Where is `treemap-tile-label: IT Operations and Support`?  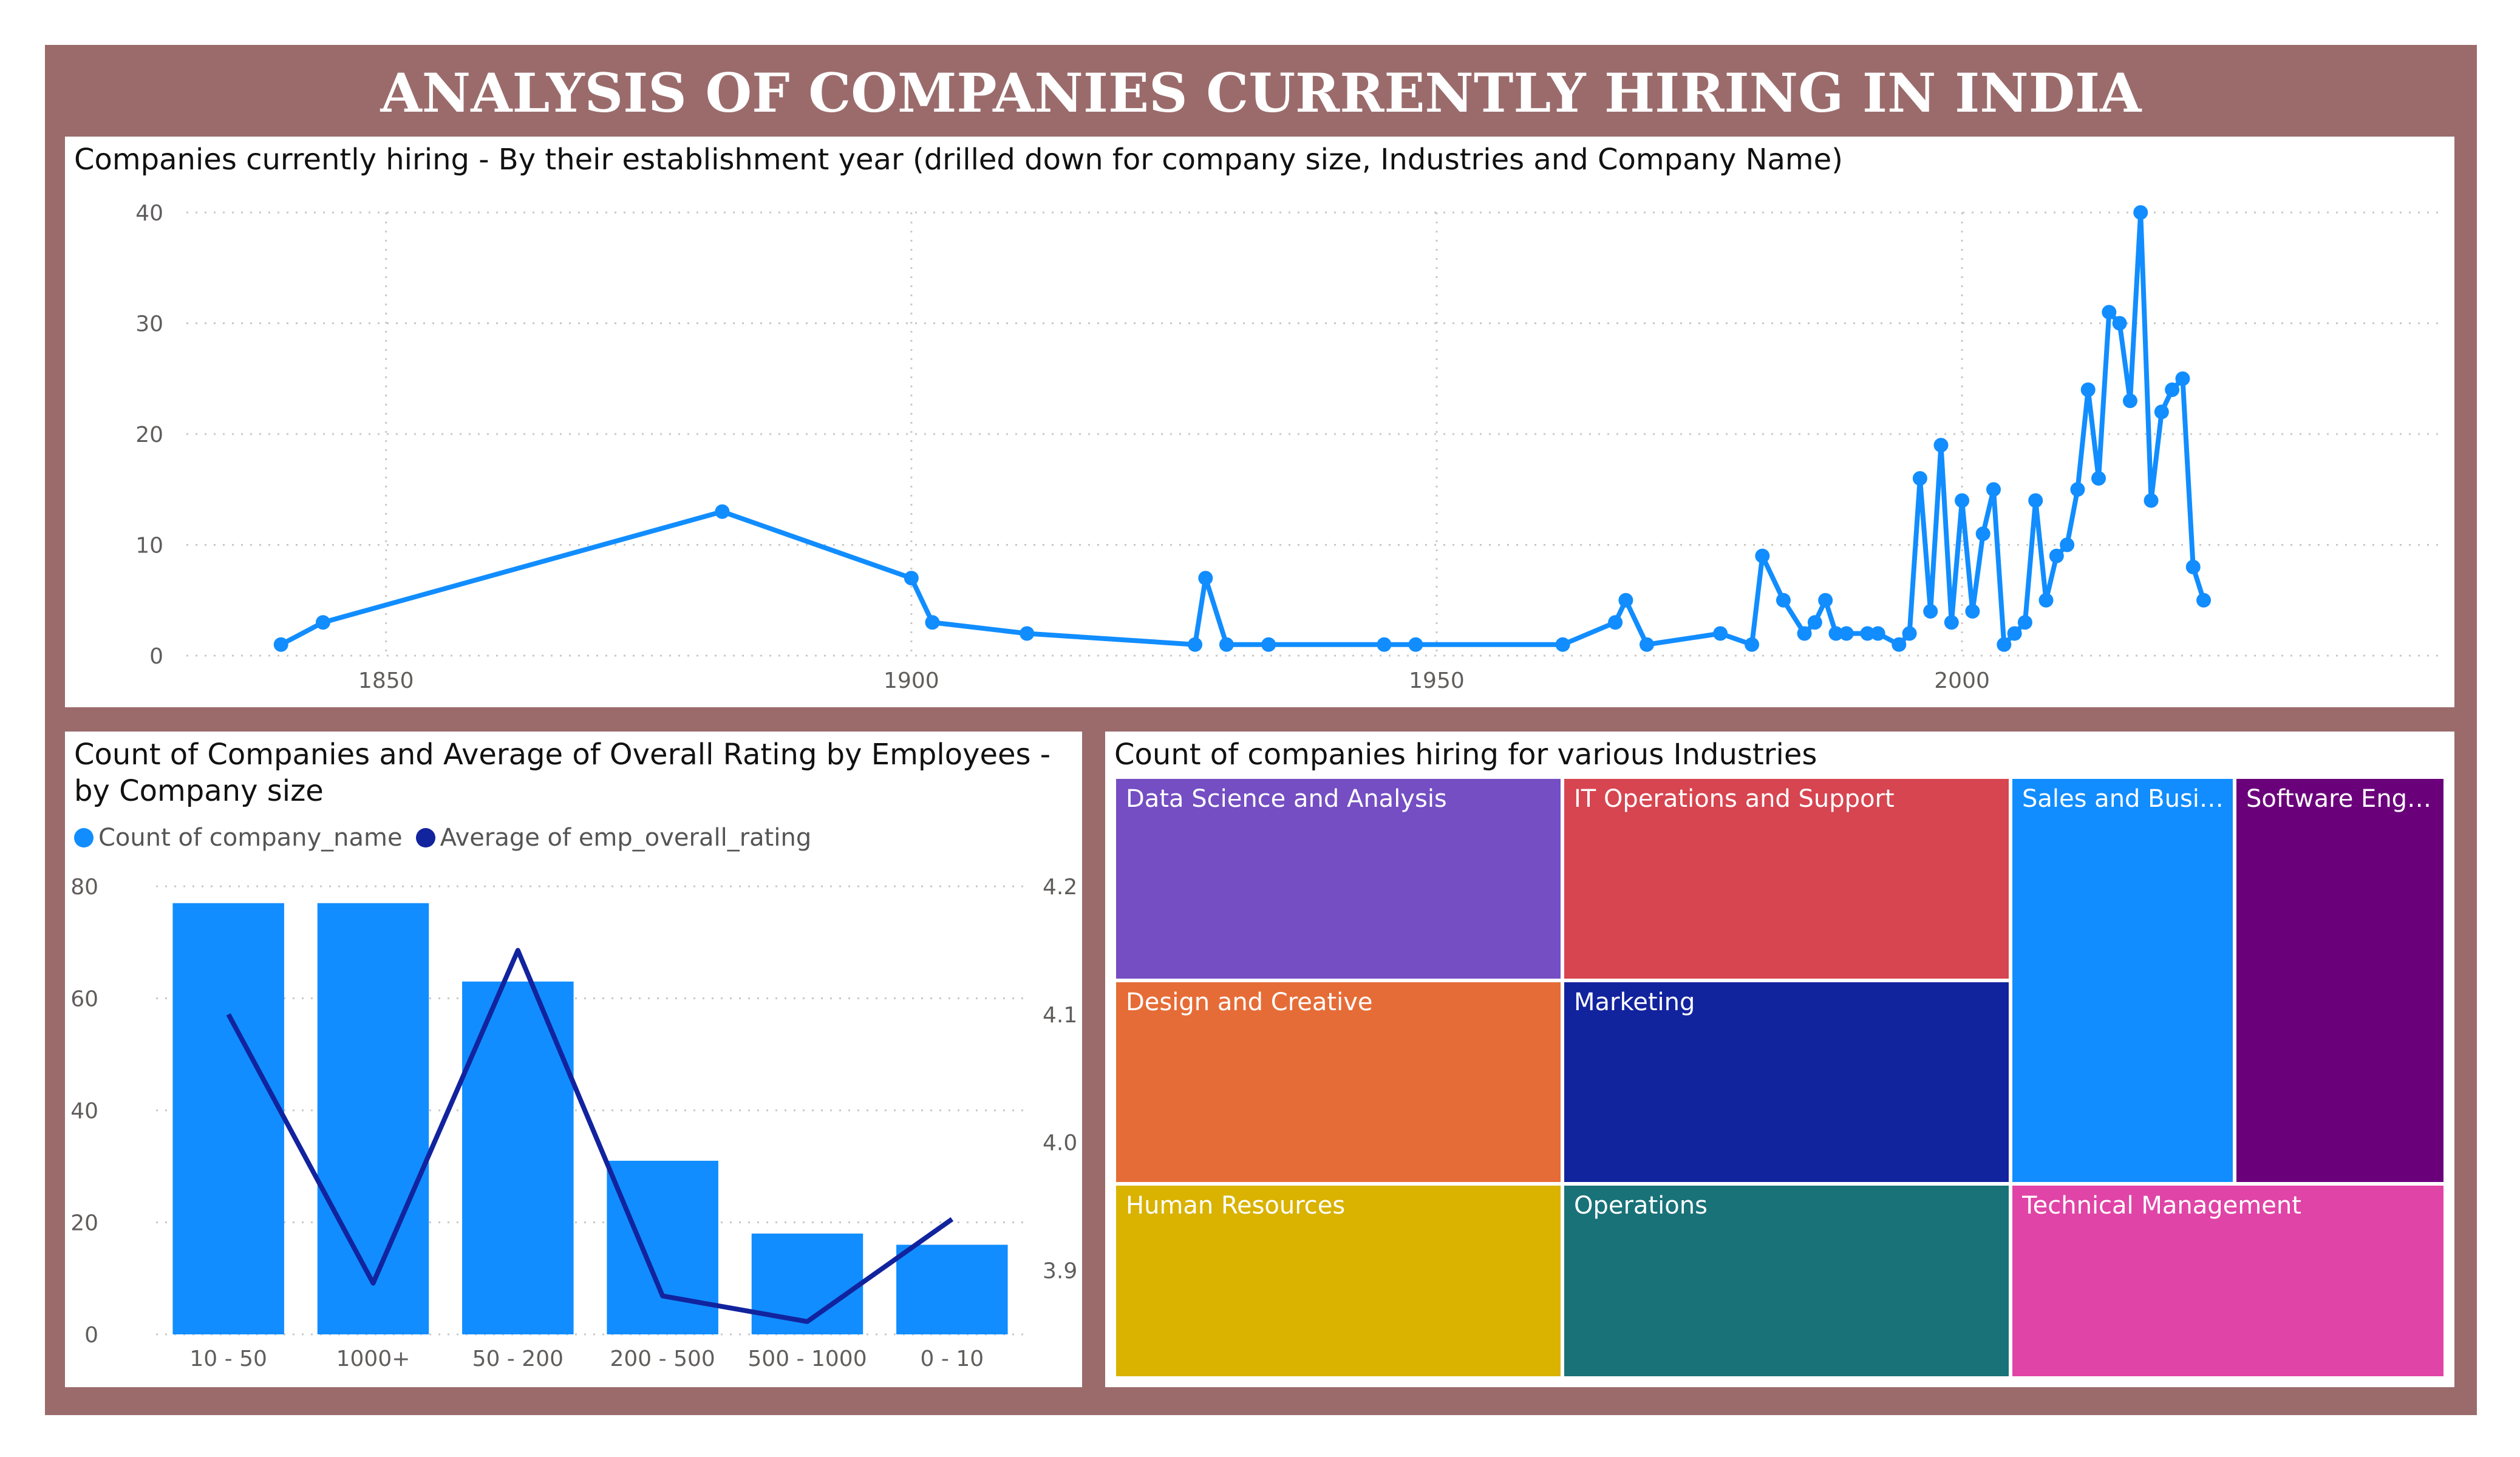 treemap-tile-label: IT Operations and Support is located at coordinates (1734, 799).